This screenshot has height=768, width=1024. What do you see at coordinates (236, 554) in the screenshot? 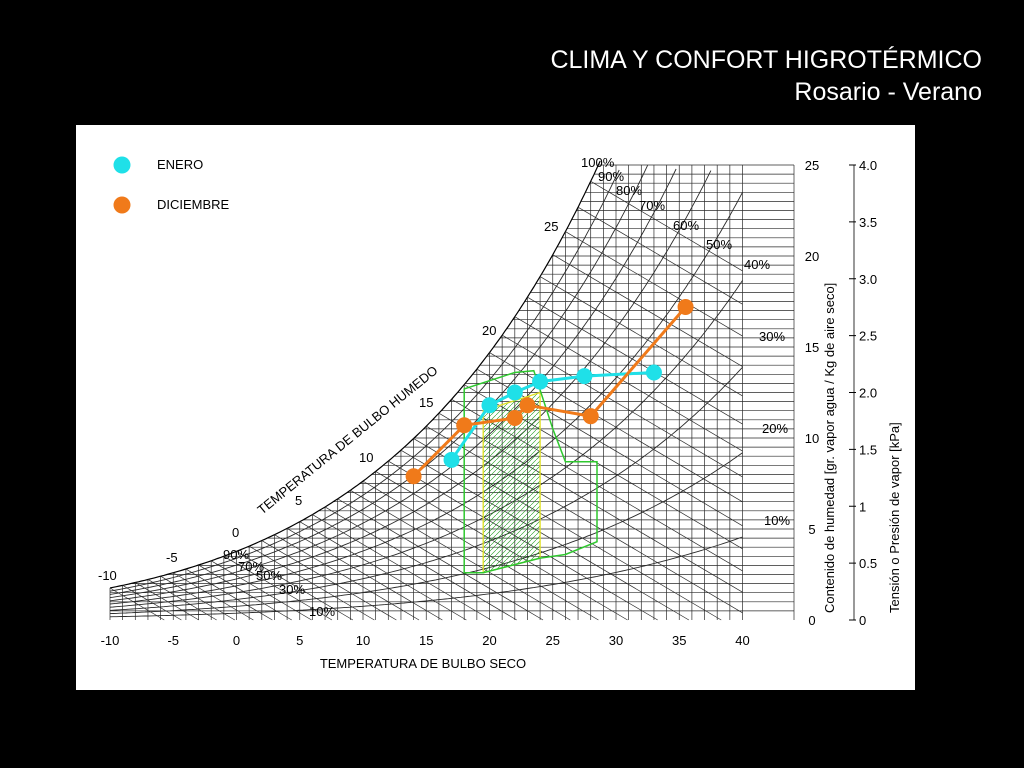
I see `rh-label-low: 90%` at bounding box center [236, 554].